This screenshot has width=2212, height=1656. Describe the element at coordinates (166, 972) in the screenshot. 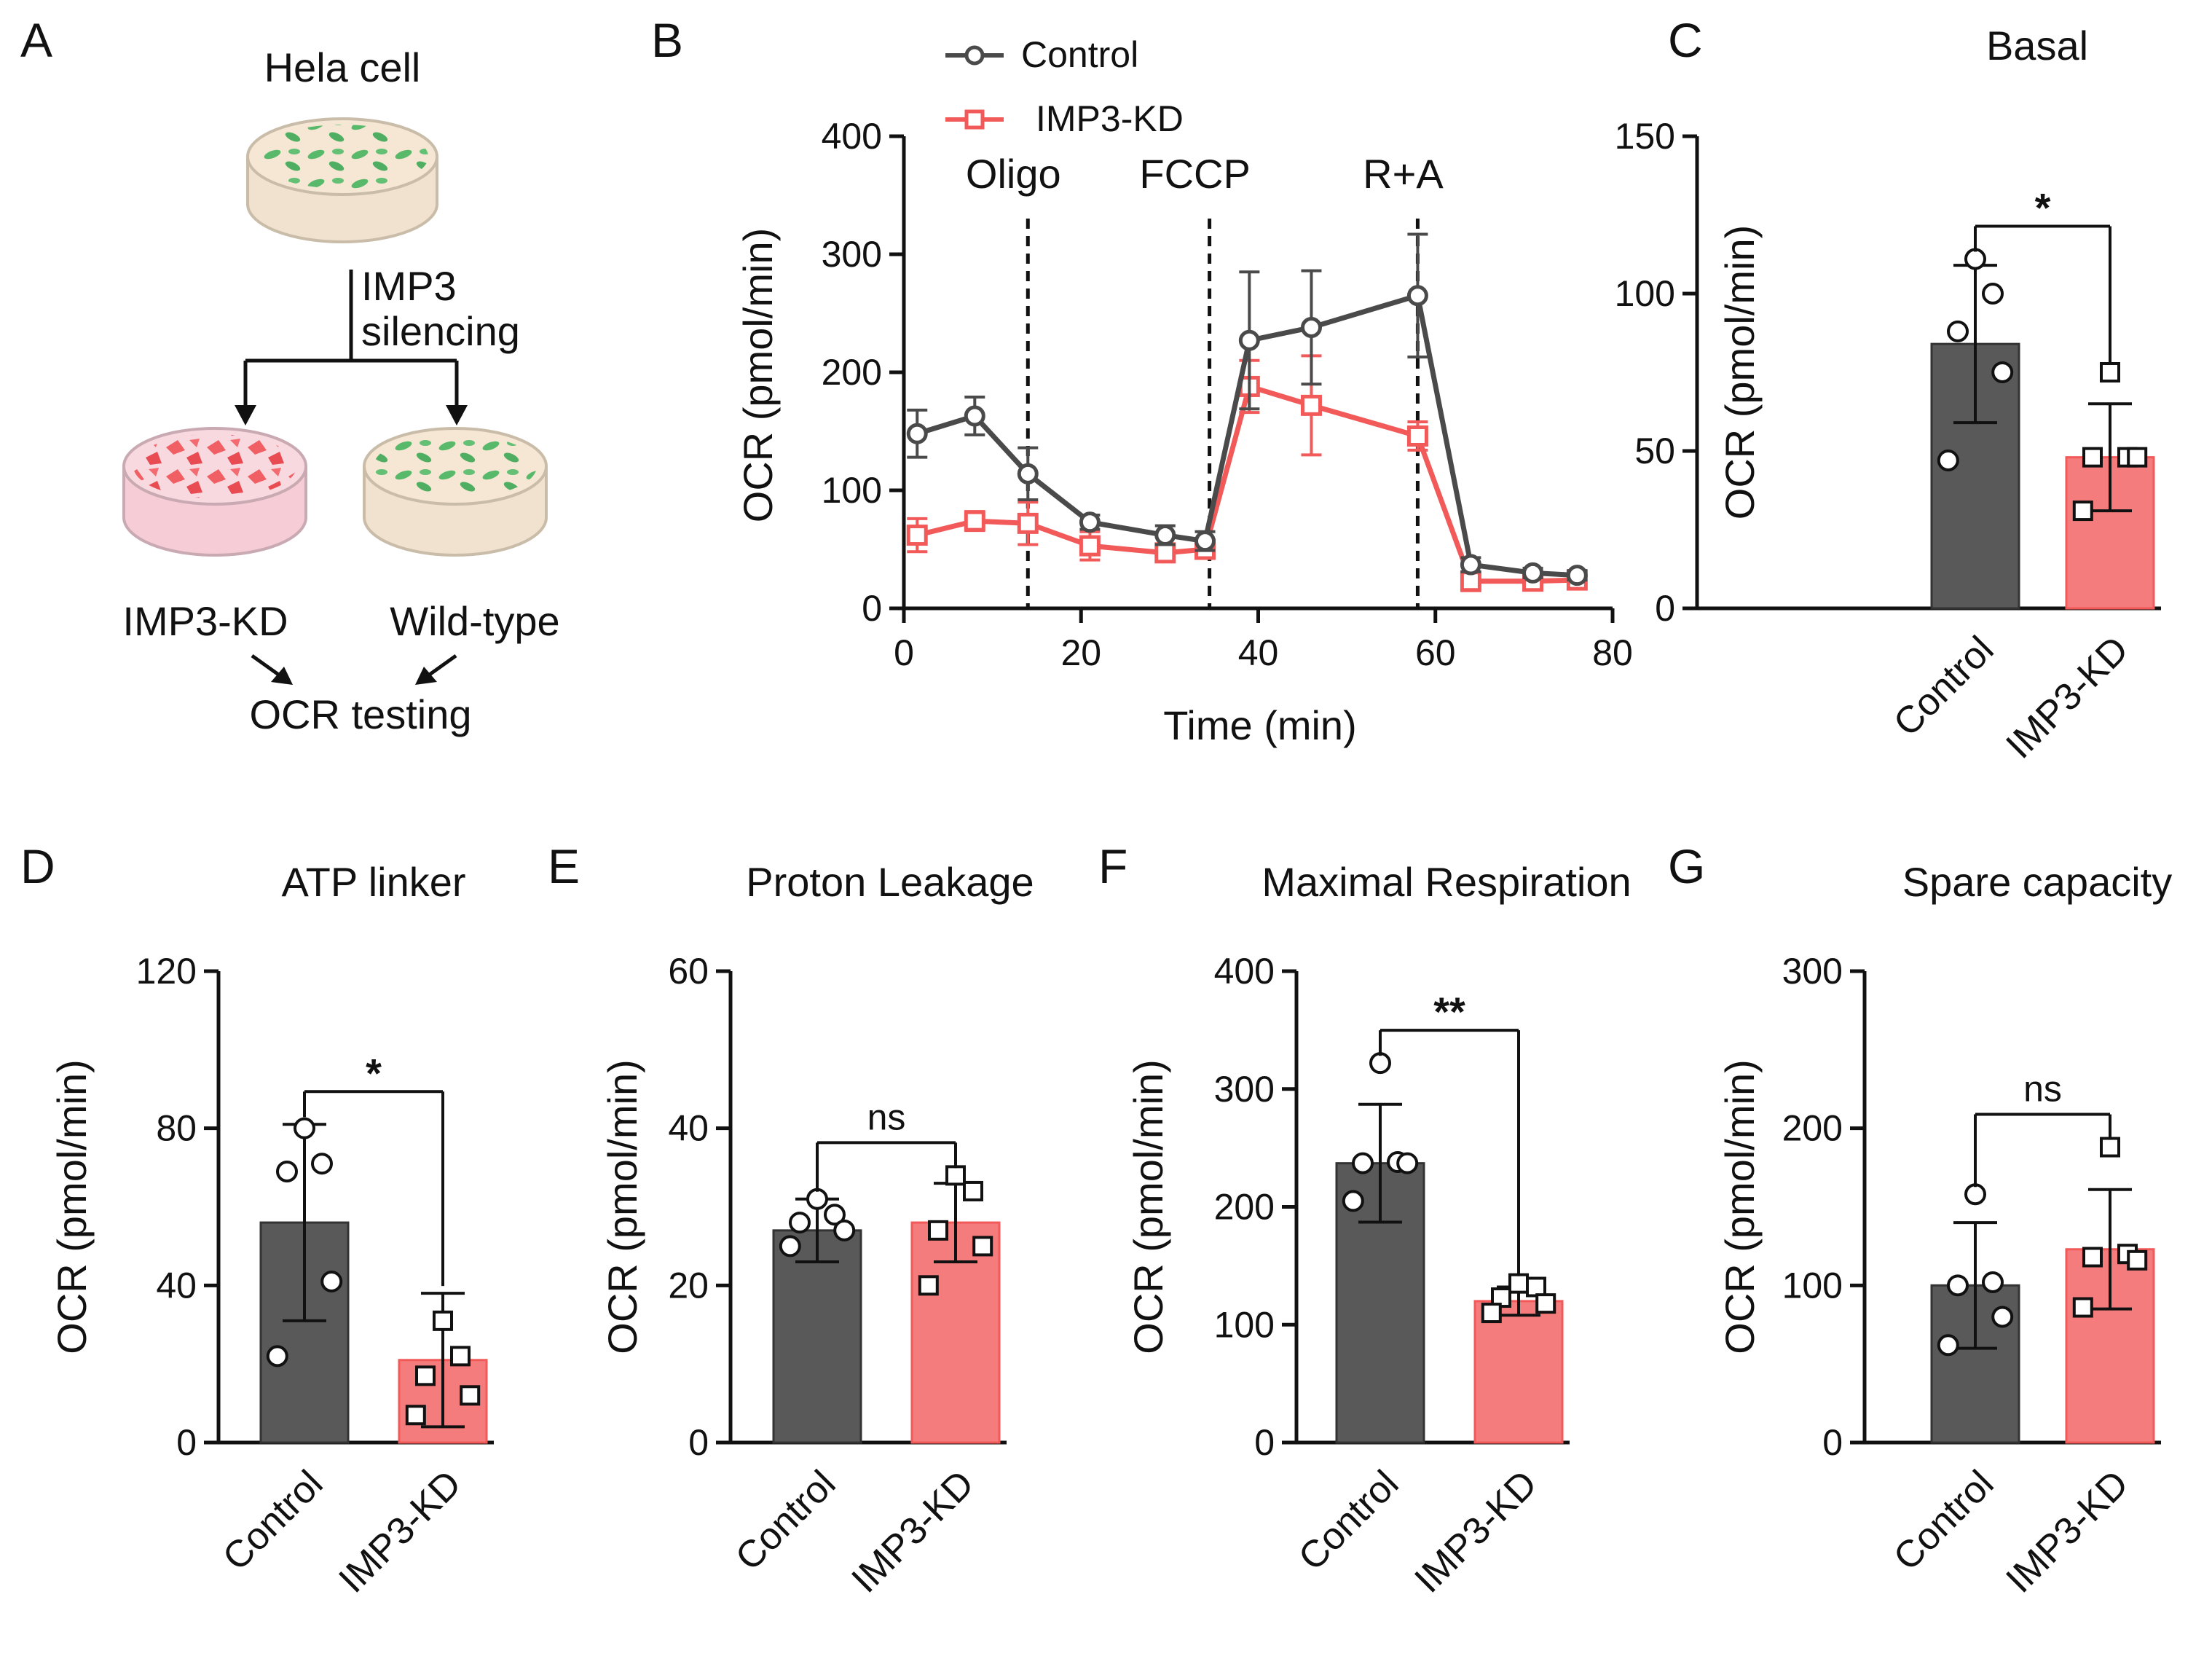

I see `ytick-label: 120` at that location.